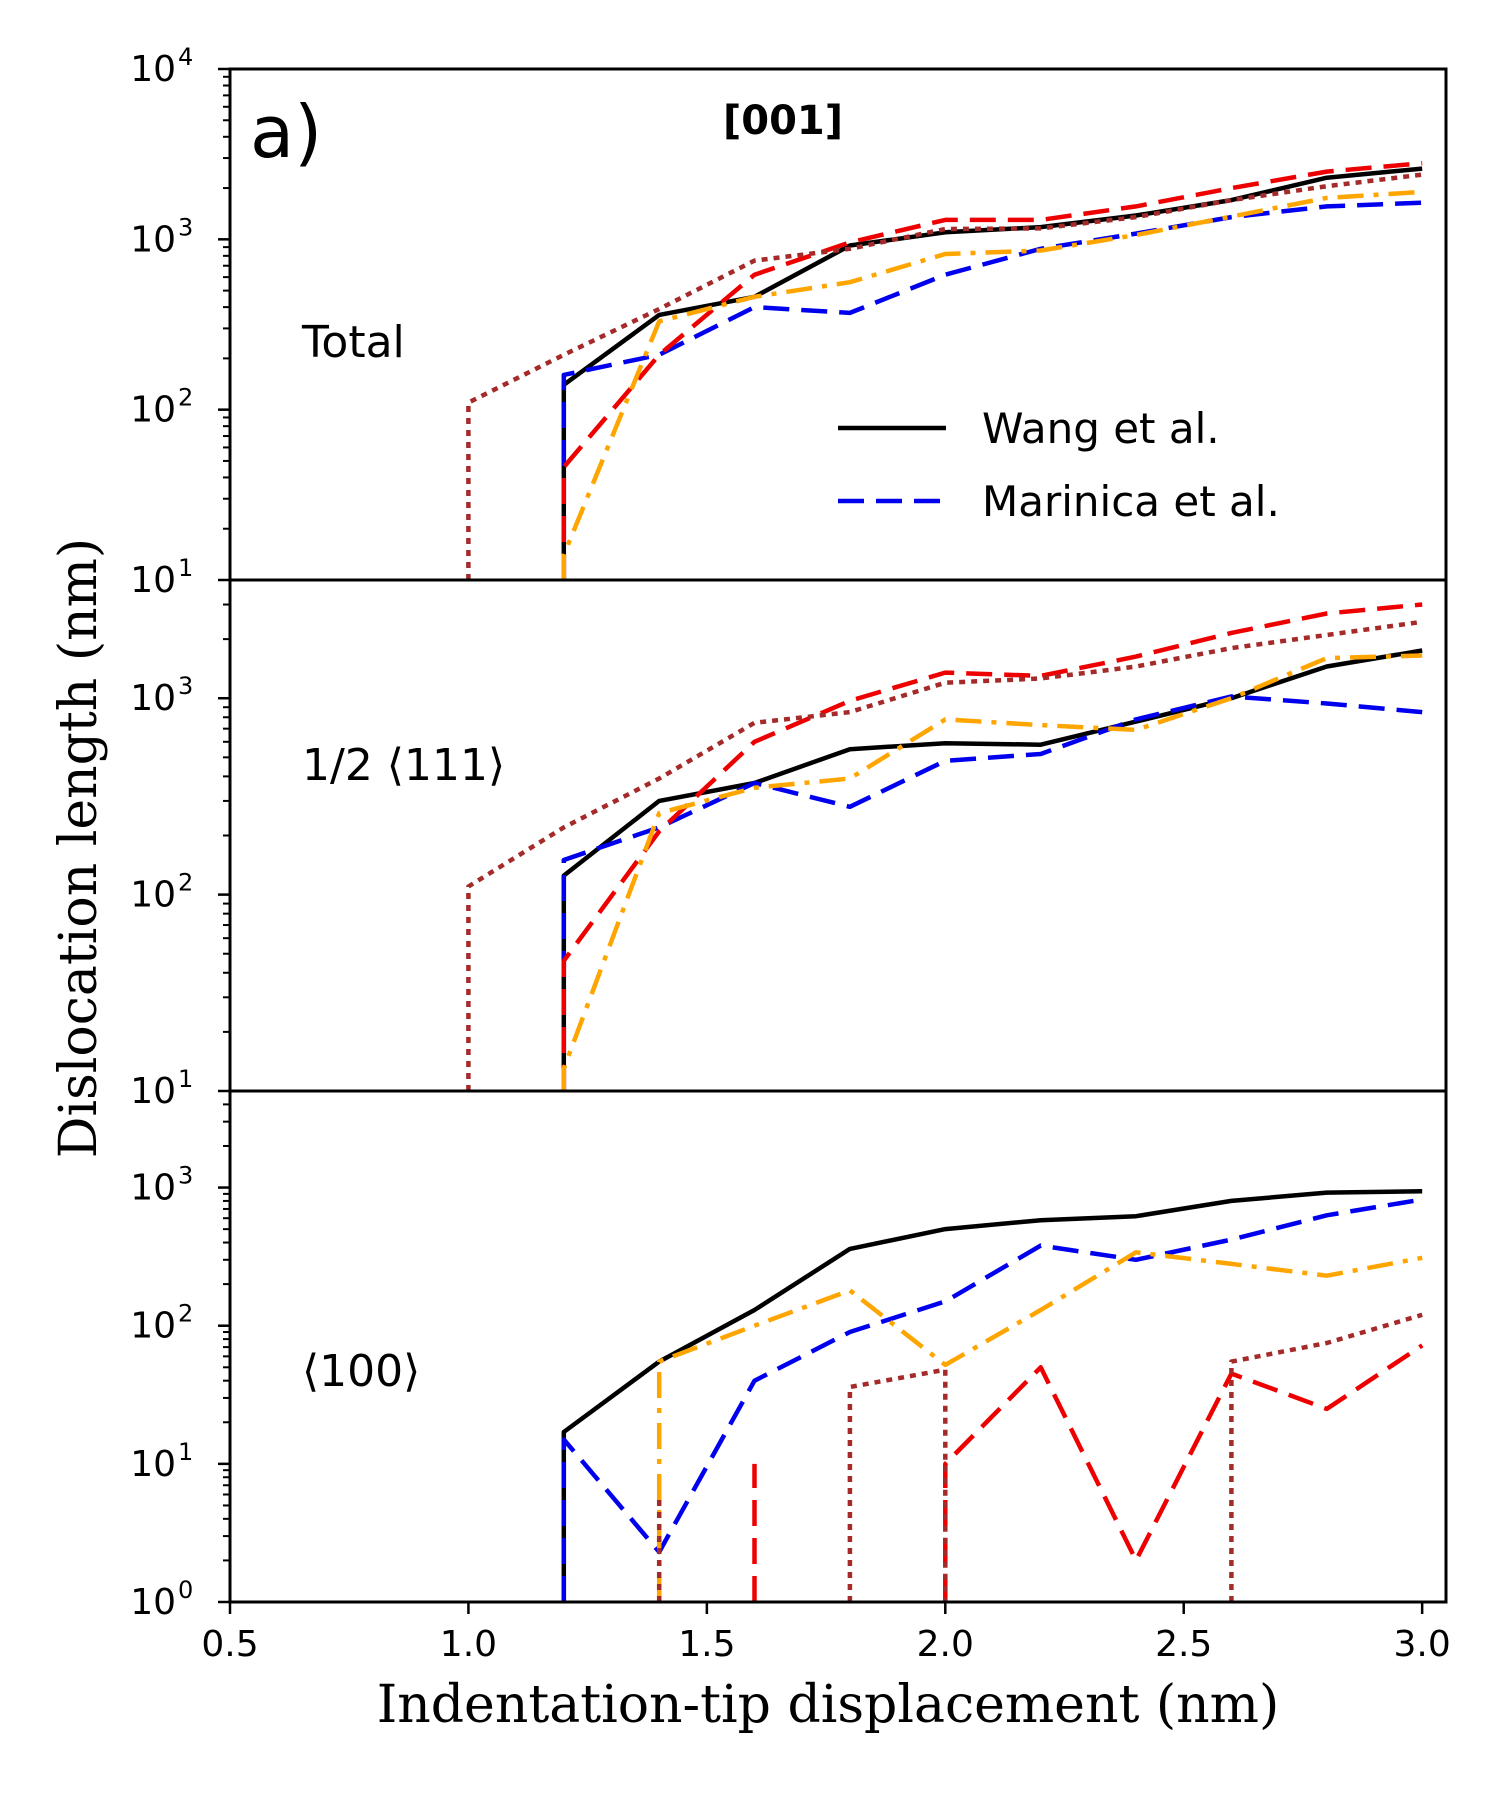 The image size is (1500, 1800). Describe the element at coordinates (185, 1314) in the screenshot. I see `panel-2-y-tick-exp-2: 2` at that location.